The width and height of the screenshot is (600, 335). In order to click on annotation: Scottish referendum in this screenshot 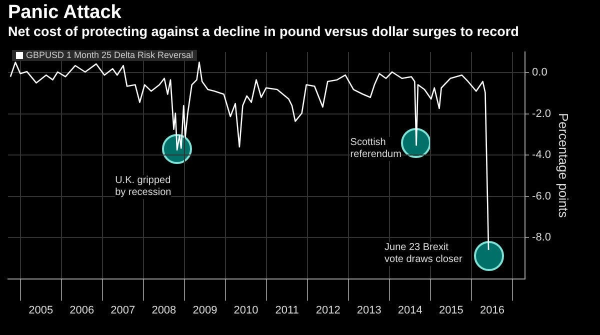, I will do `click(376, 148)`.